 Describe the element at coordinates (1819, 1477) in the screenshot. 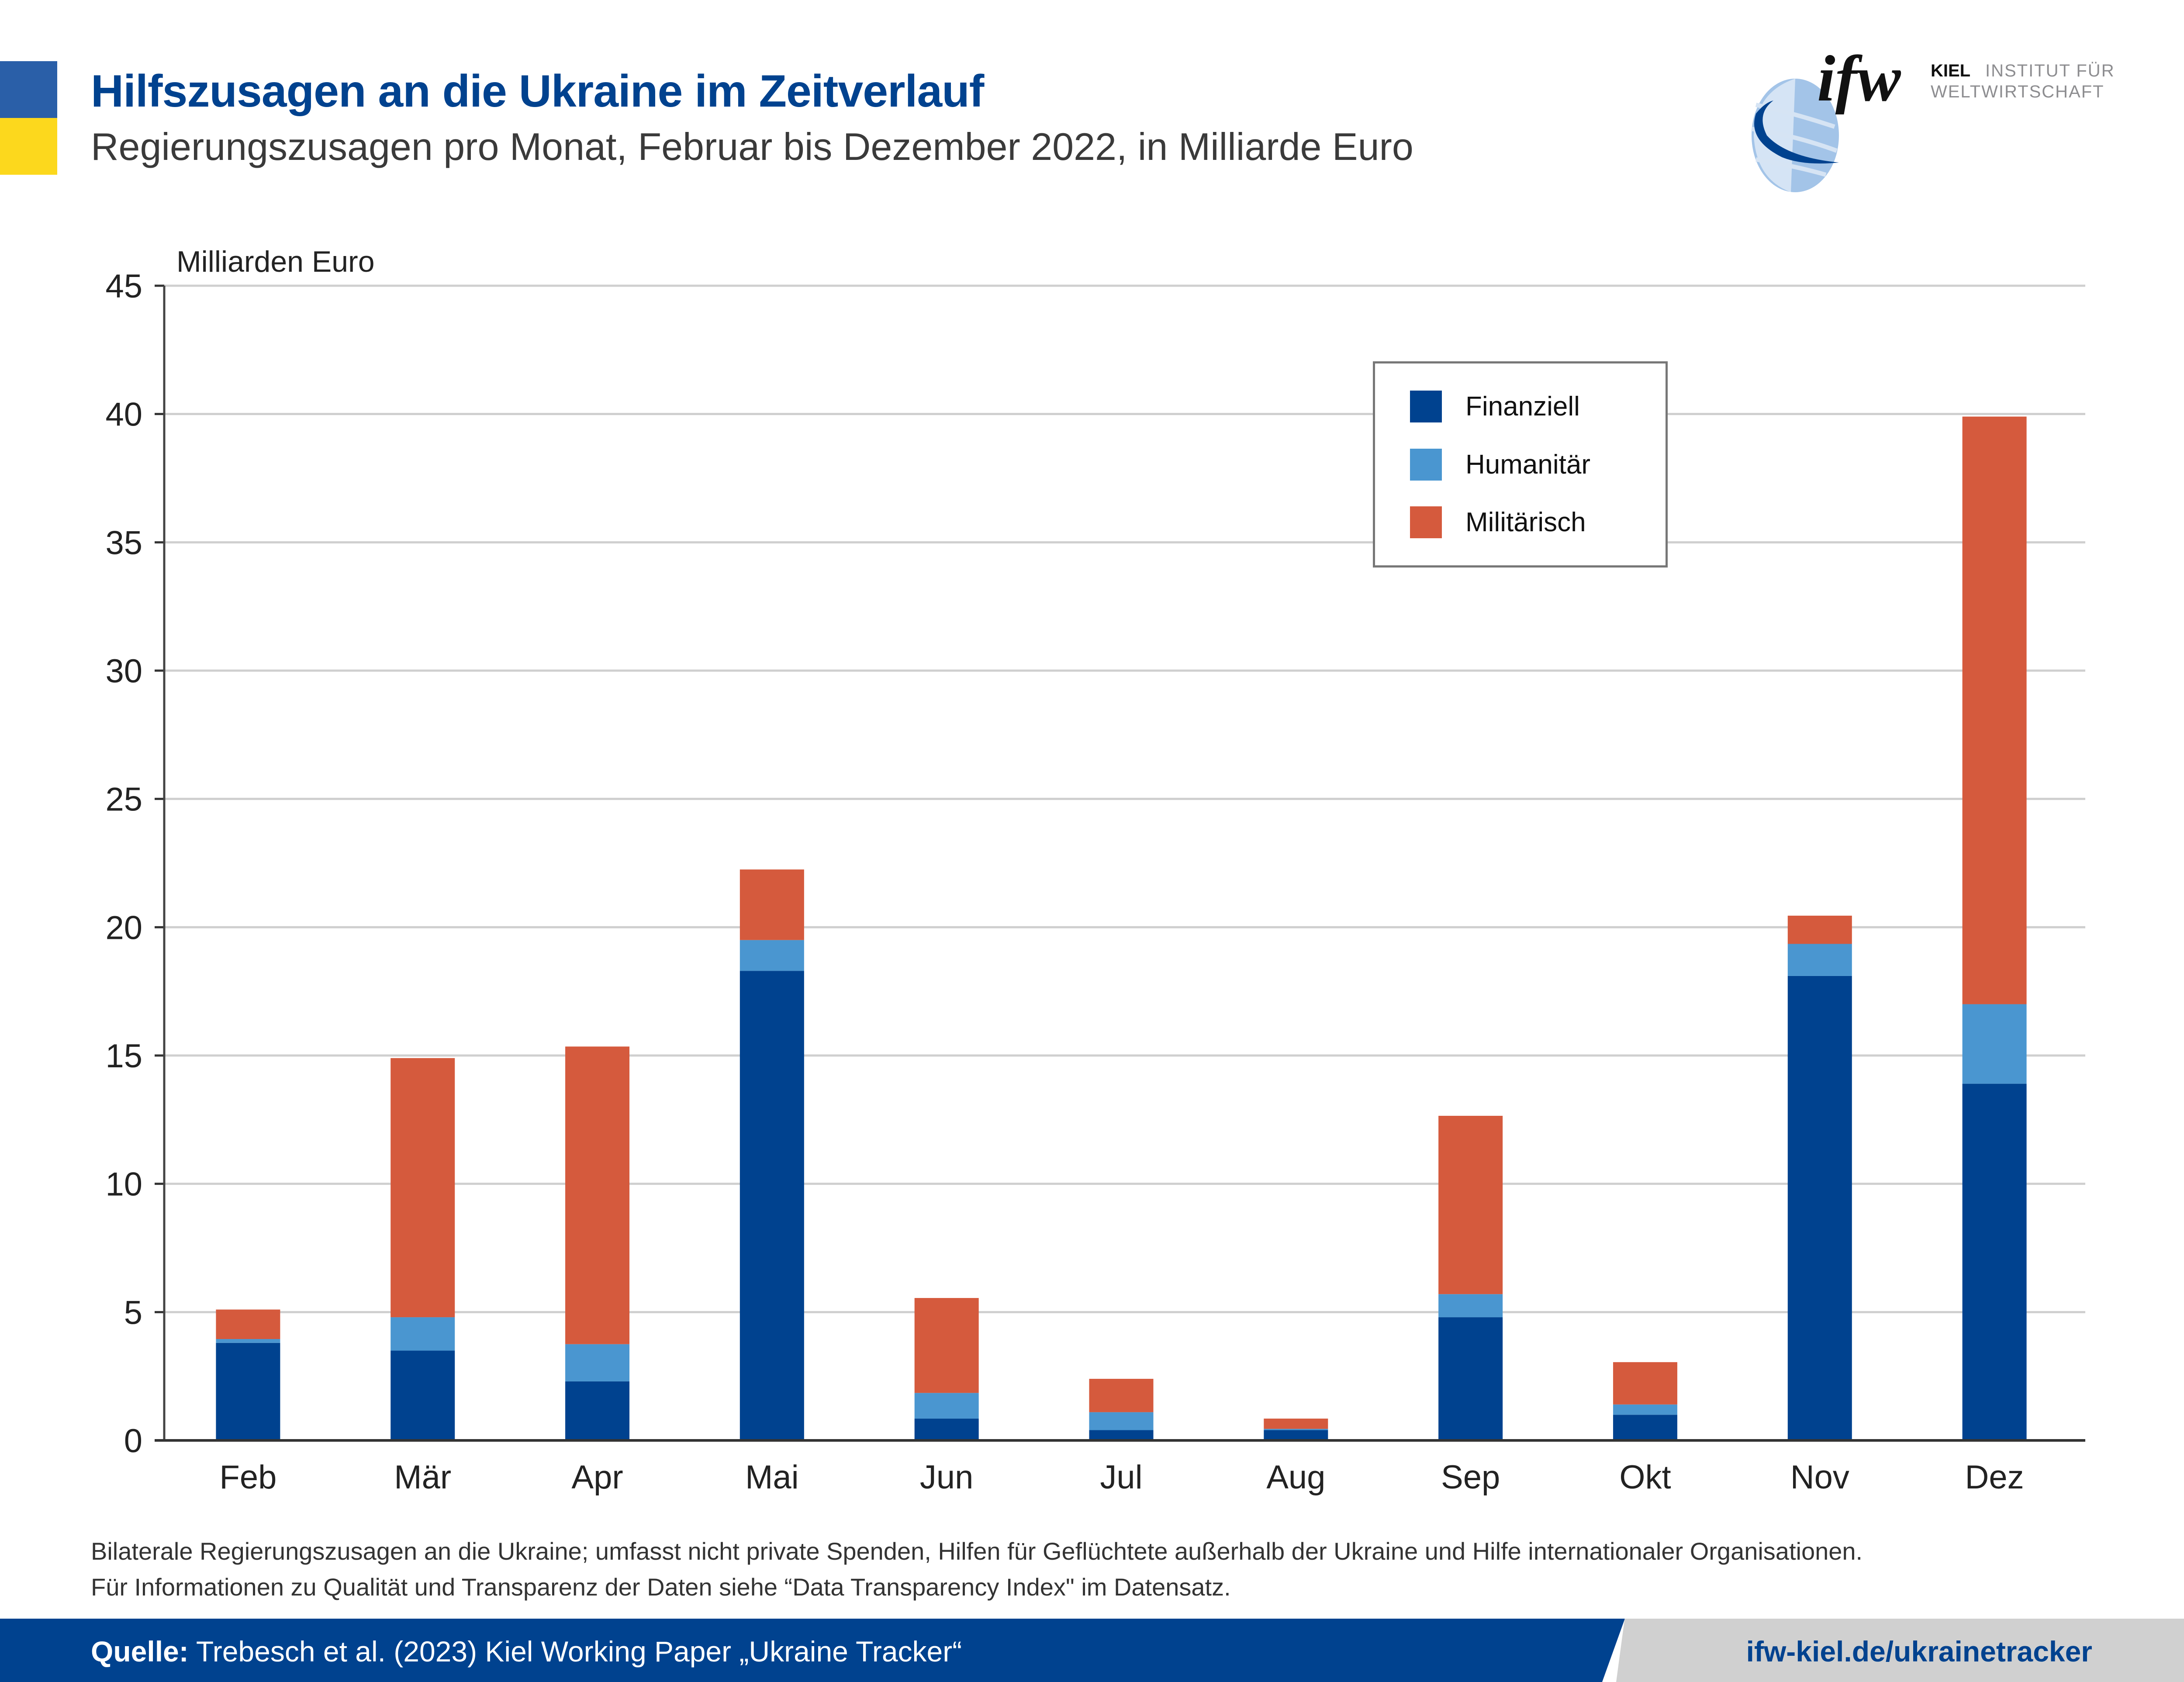

I see `x-tick-label: Nov` at that location.